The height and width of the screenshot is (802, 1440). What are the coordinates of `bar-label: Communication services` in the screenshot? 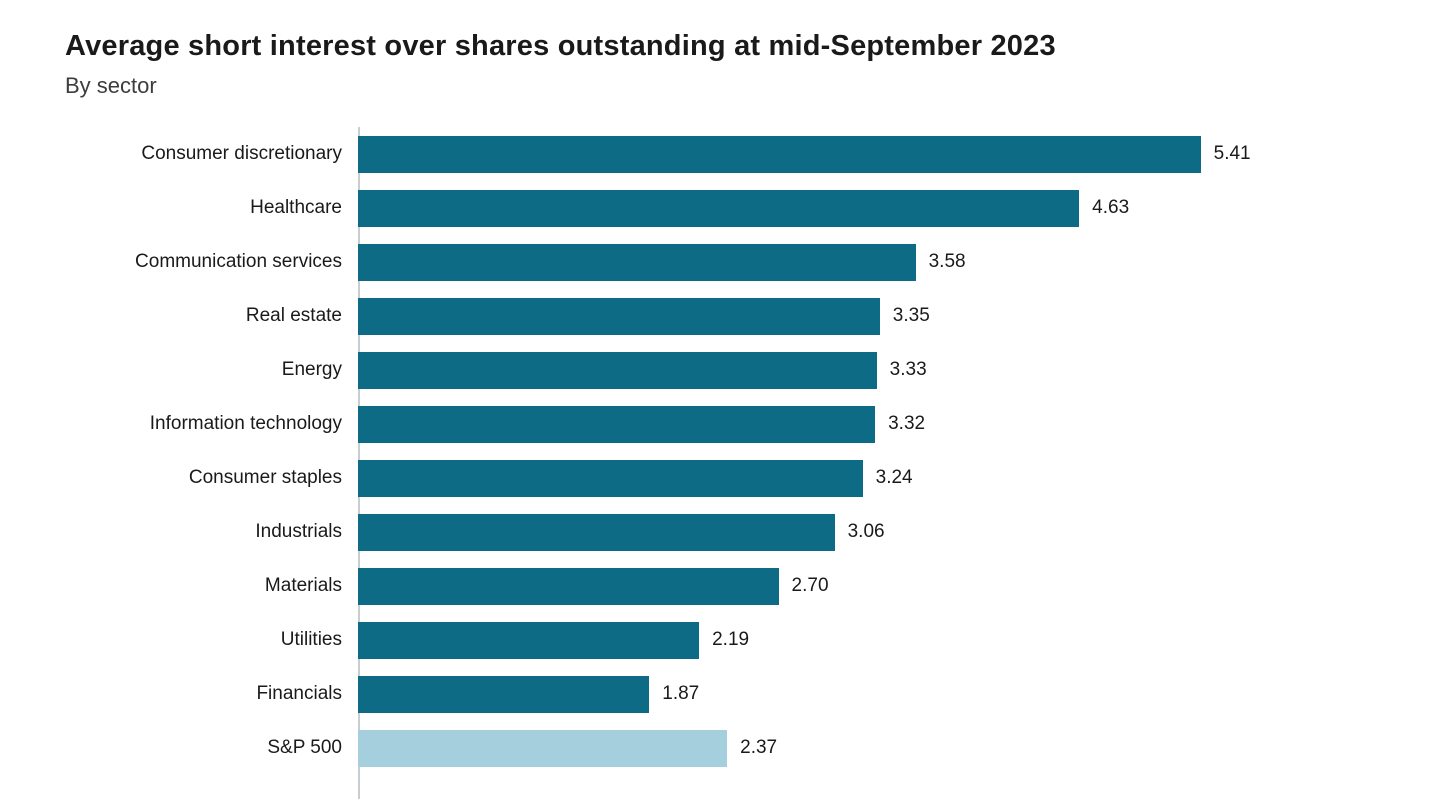 It's located at (238, 261).